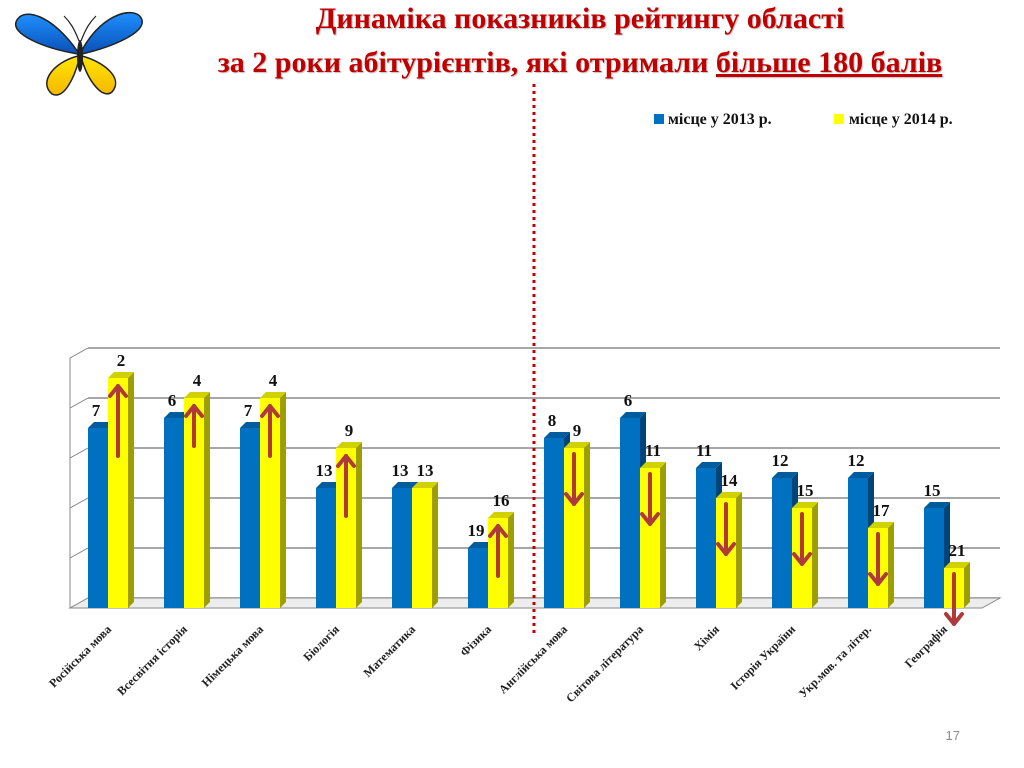 The image size is (1024, 768). I want to click on category-label: Математика, so click(389, 651).